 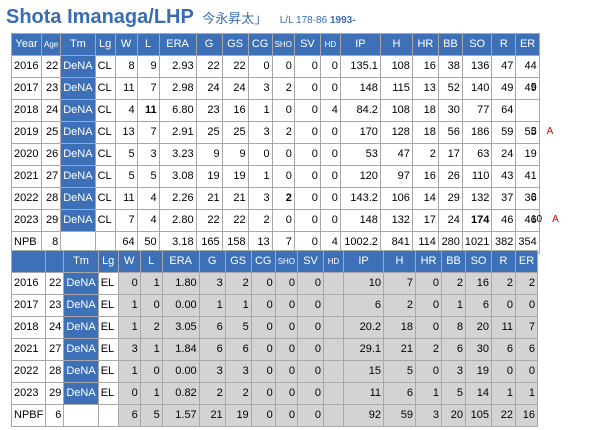 What do you see at coordinates (212, 393) in the screenshot?
I see `cell-g: 2` at bounding box center [212, 393].